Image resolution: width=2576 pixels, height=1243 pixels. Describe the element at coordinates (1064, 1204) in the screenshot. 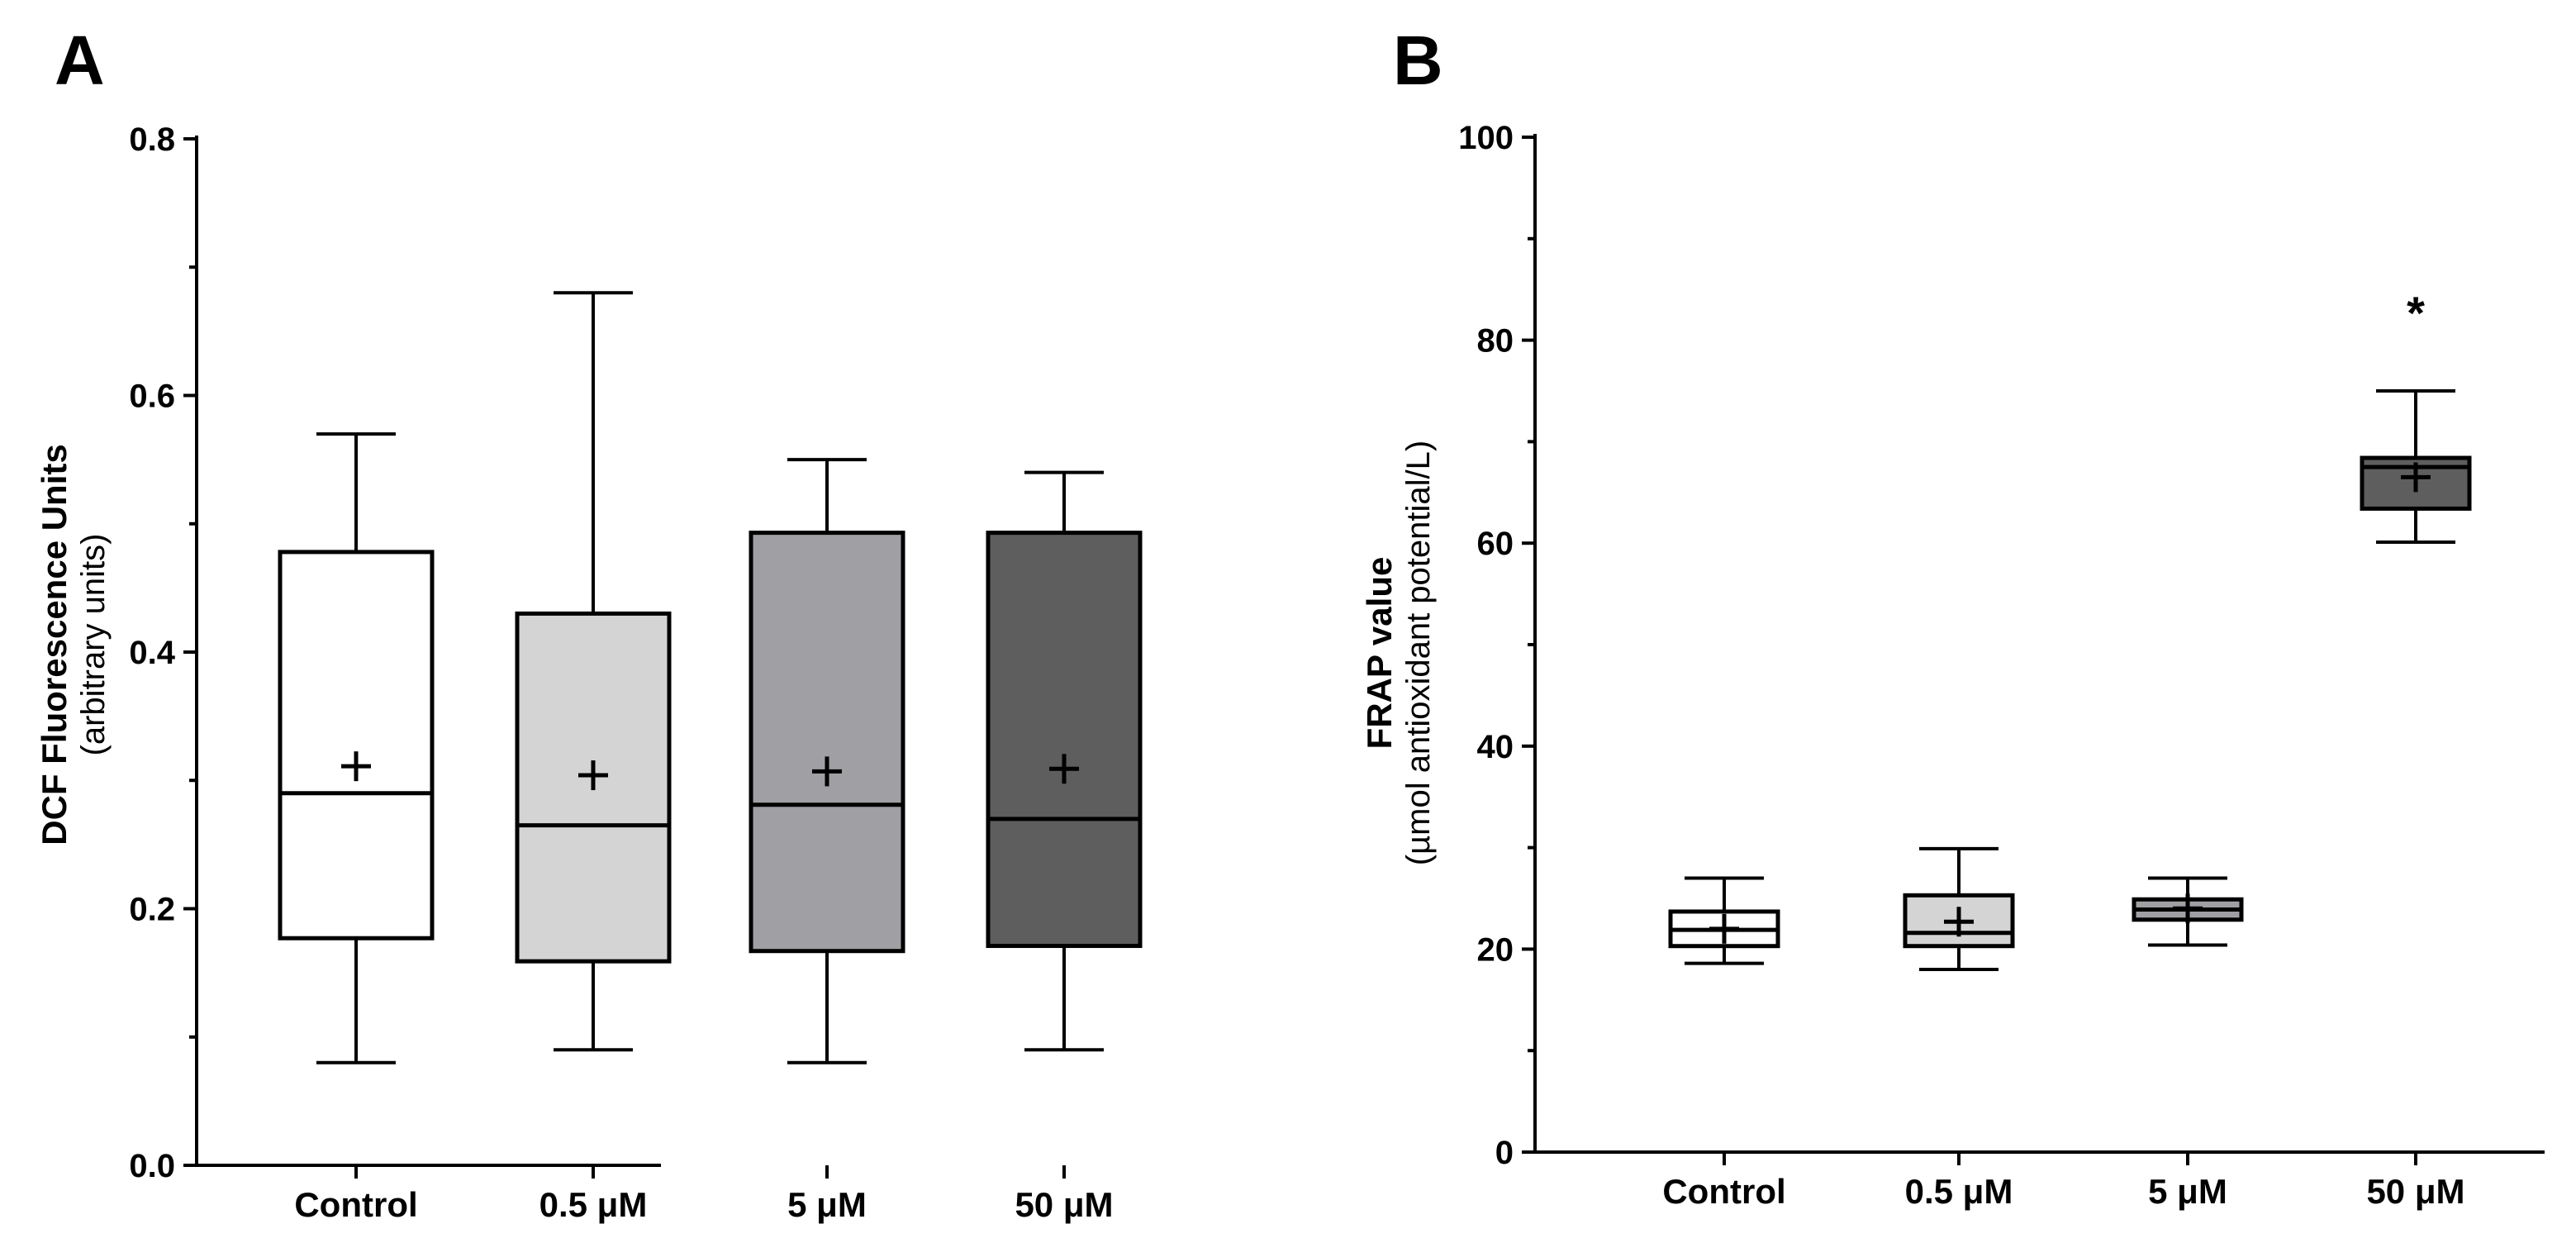

I see `panel-a-category-label: 50 μM` at that location.